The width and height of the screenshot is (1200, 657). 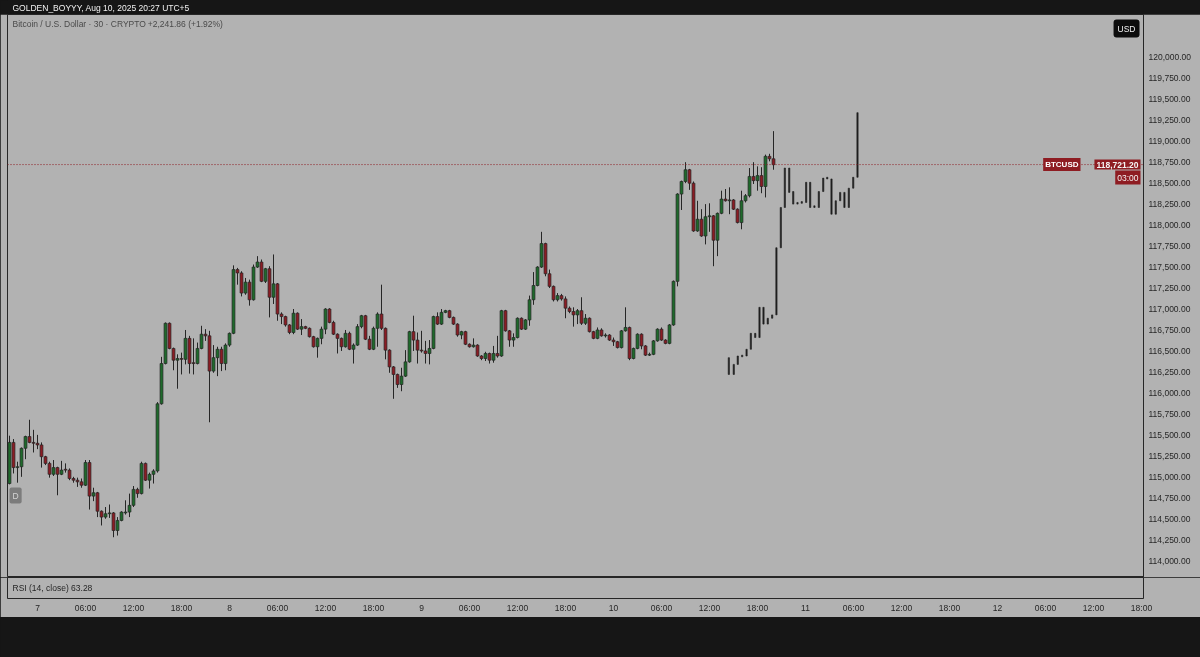 I want to click on x-tick-label: 8, so click(x=230, y=607).